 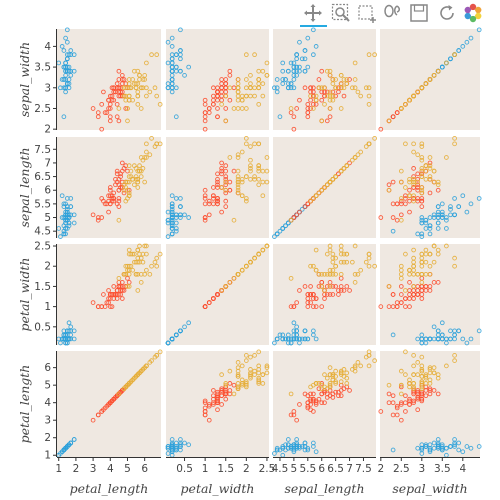 I want to click on panel-sepal_length-vs-sepal_width, so click(x=430, y=187).